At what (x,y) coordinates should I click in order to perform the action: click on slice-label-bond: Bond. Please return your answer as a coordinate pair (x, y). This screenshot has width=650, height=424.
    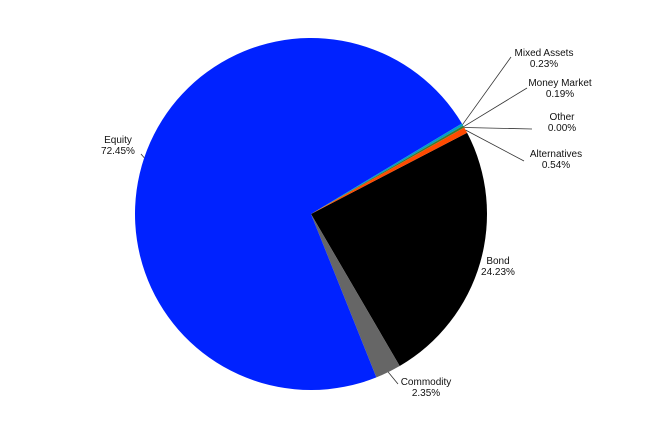
    Looking at the image, I should click on (497, 261).